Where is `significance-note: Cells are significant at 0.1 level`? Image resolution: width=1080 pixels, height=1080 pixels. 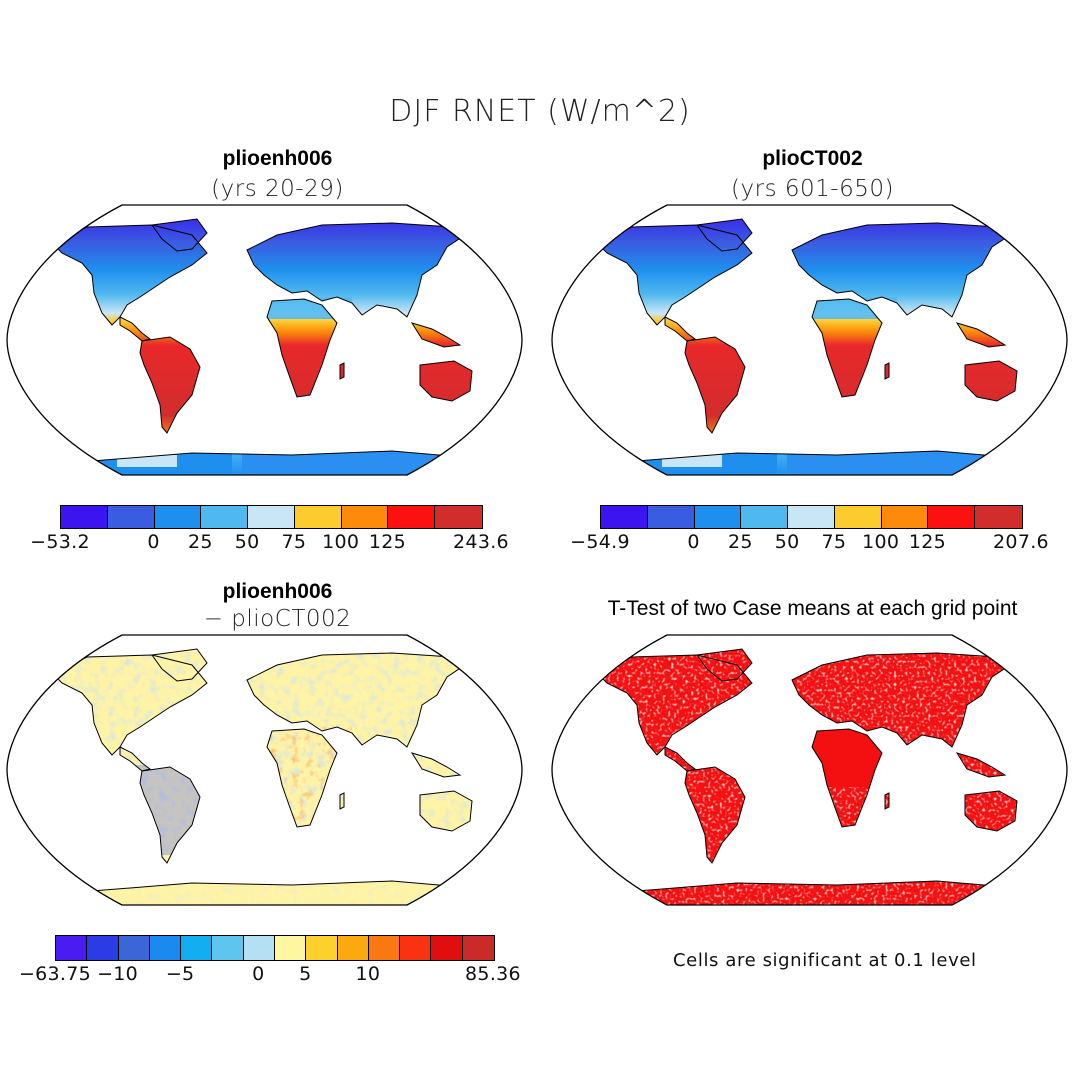
significance-note: Cells are significant at 0.1 level is located at coordinates (825, 960).